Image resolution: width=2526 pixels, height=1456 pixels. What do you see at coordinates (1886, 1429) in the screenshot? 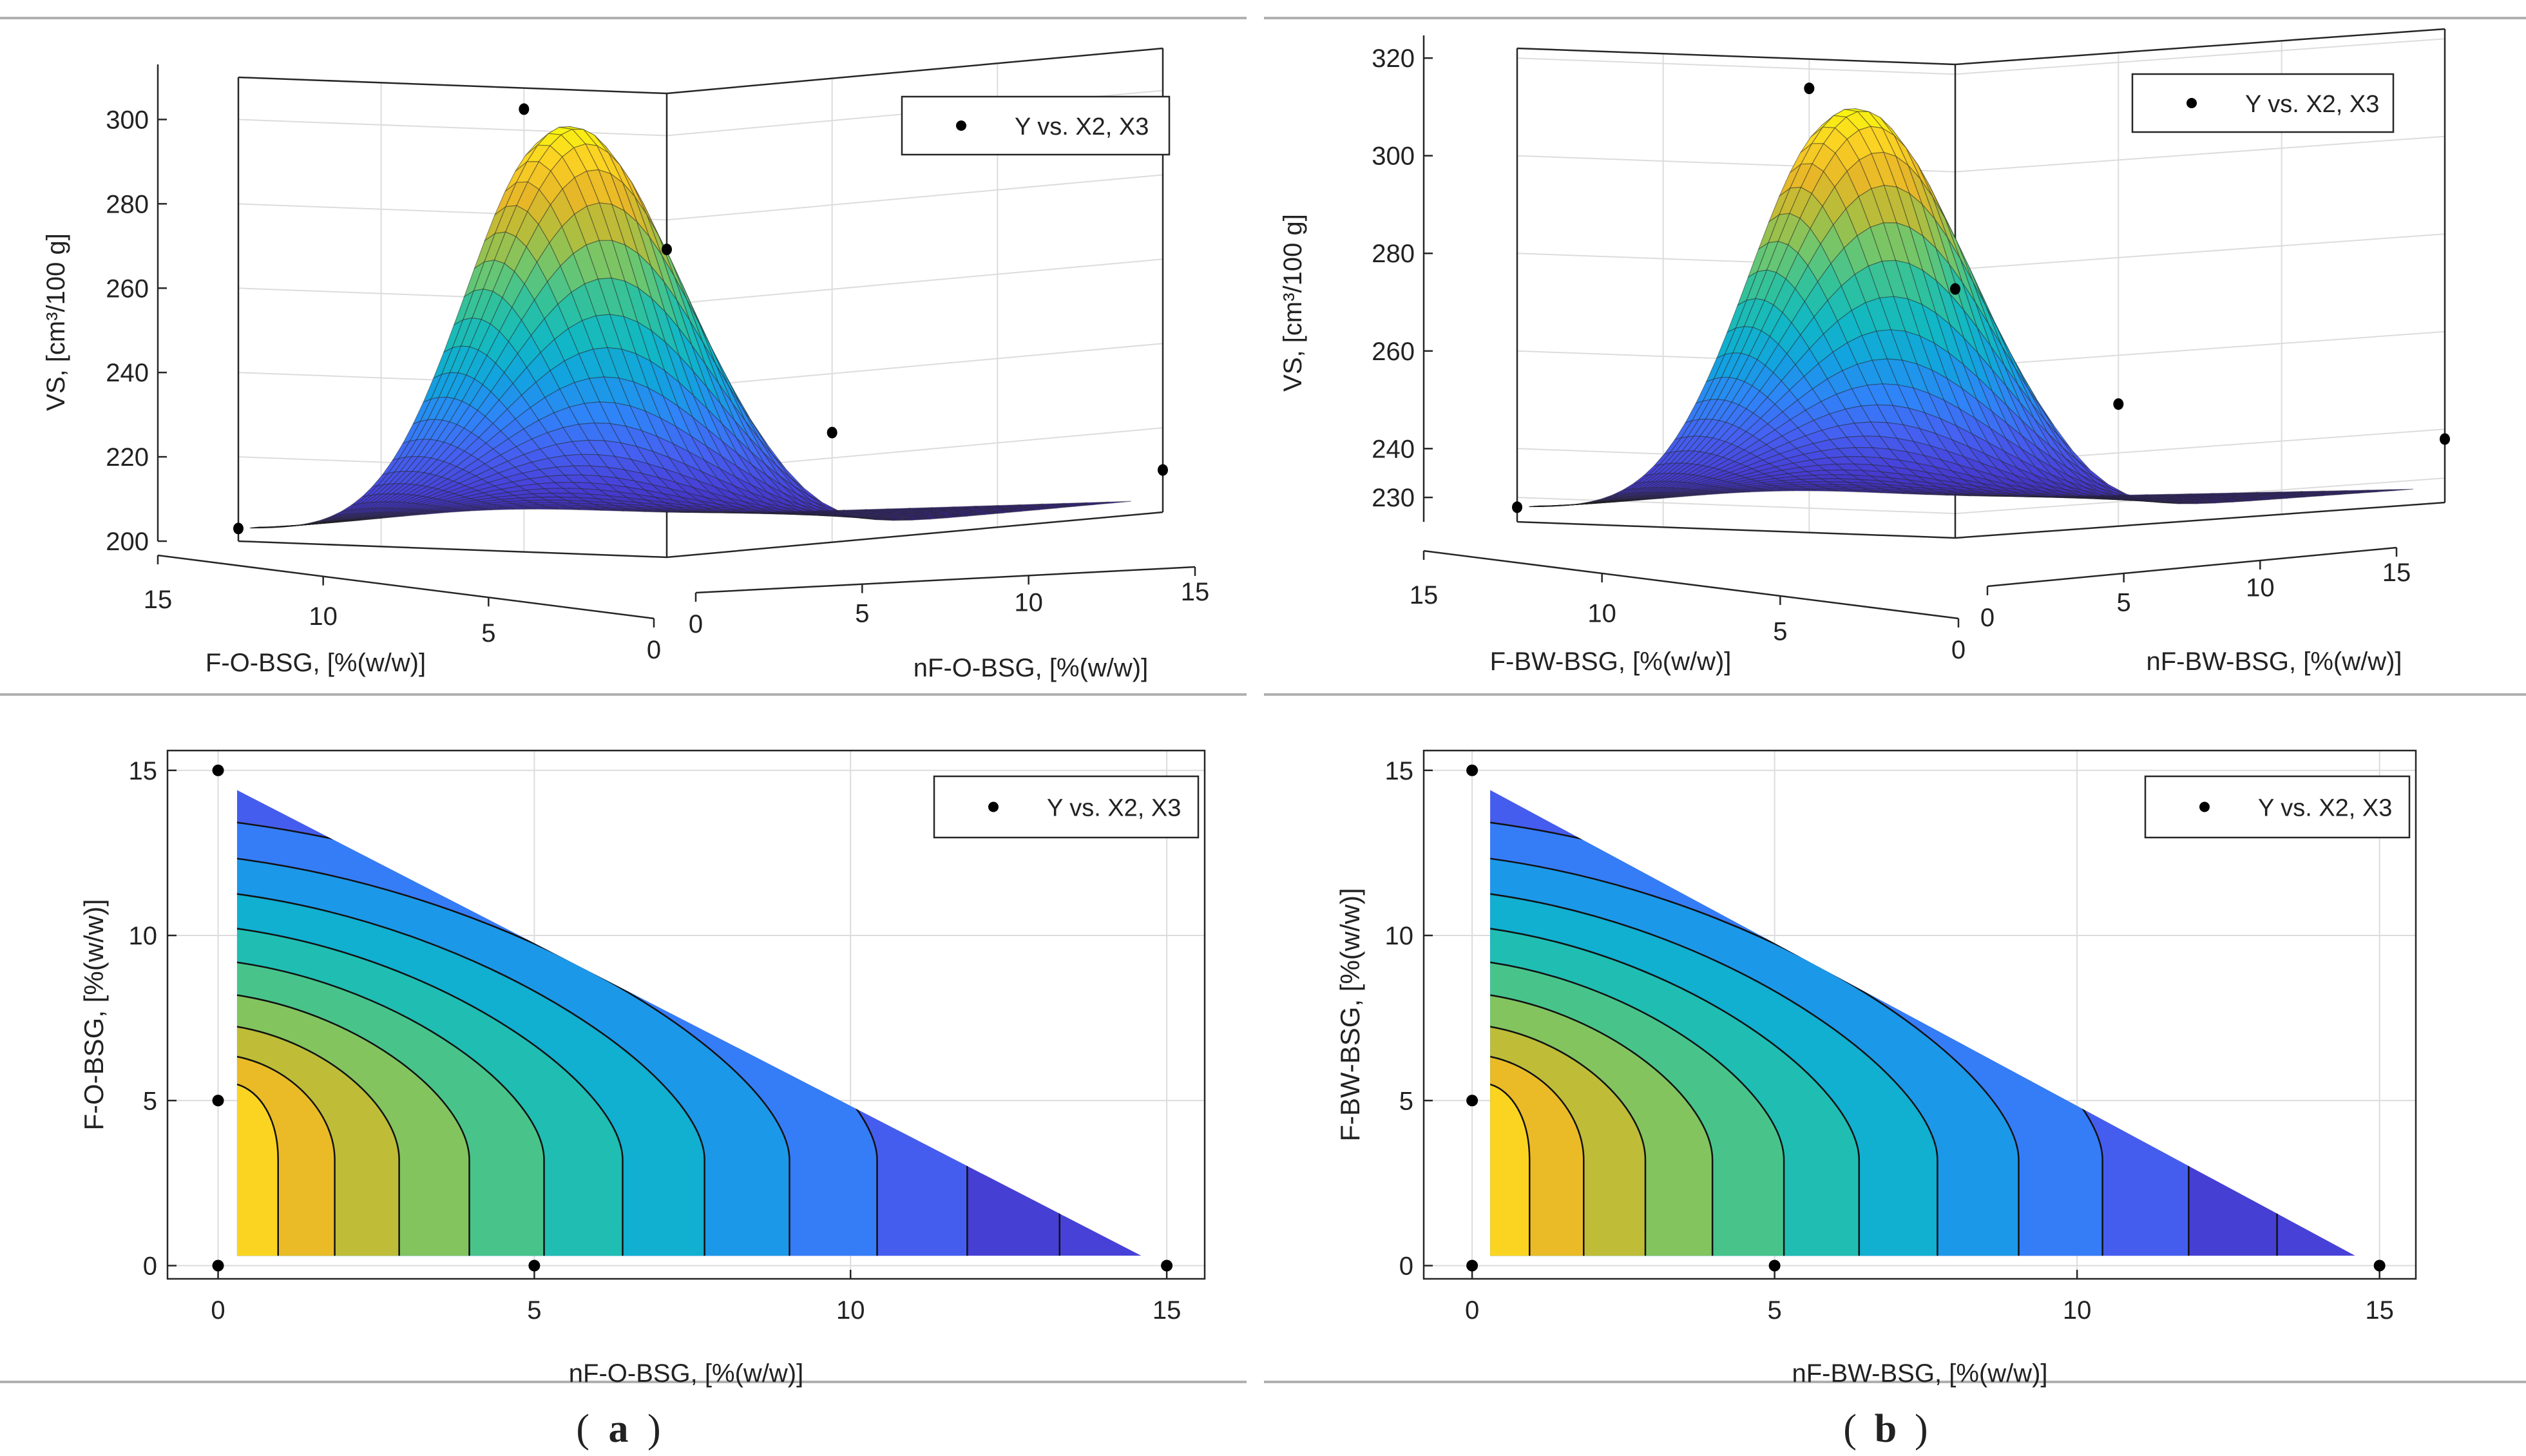
I see `caption-label-b: b` at bounding box center [1886, 1429].